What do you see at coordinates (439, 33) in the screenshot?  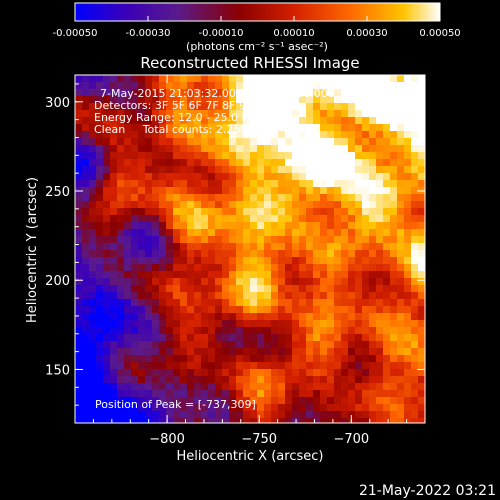 I see `colorbar-tick-label: 0.00050` at bounding box center [439, 33].